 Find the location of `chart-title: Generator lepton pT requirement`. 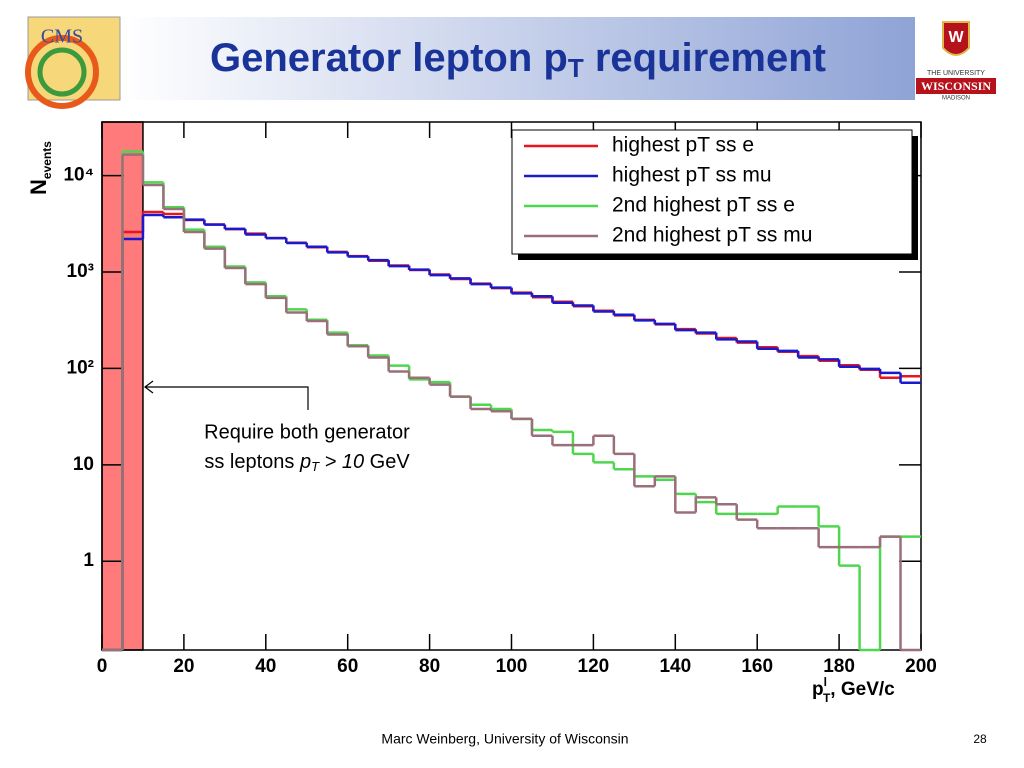

chart-title: Generator lepton pT requirement is located at coordinates (518, 59).